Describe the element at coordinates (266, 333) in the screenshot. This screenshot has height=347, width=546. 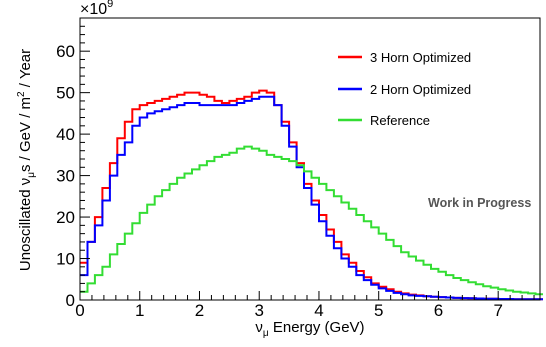
I see `x-label-sub: μ` at that location.